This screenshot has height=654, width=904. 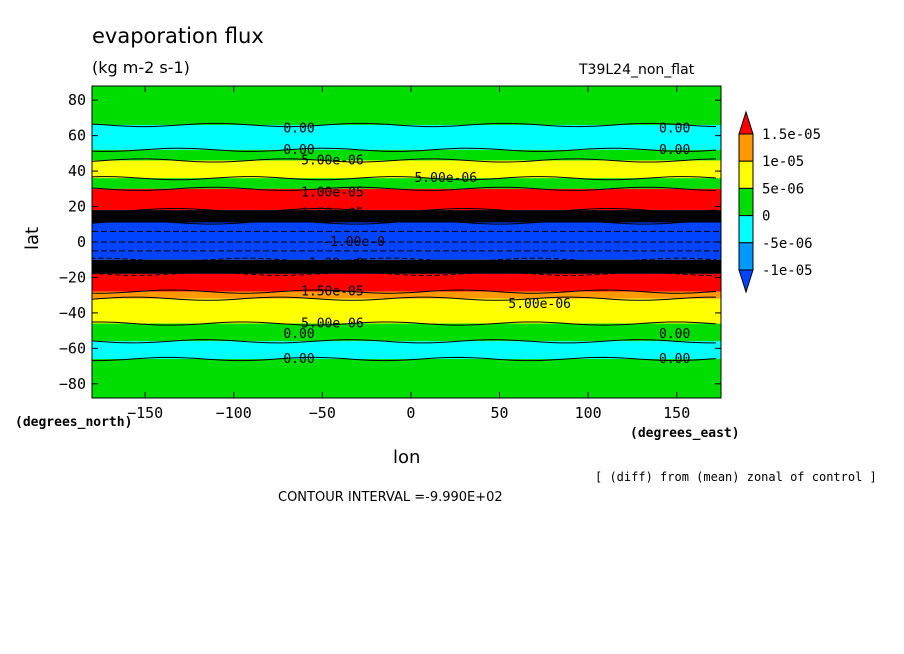 I want to click on contour-label-2: 0.00, so click(x=298, y=150).